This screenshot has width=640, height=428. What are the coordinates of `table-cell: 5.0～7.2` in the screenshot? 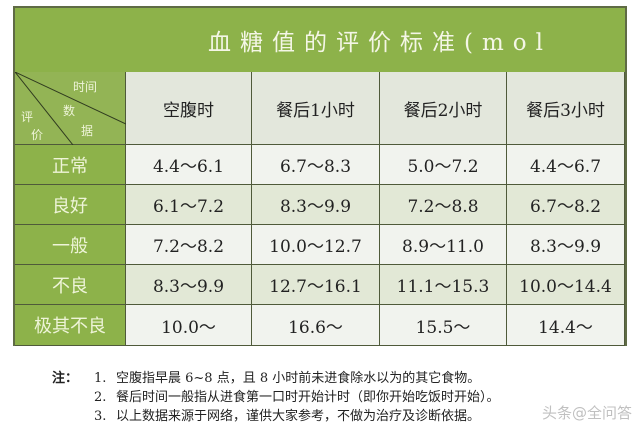 It's located at (443, 165).